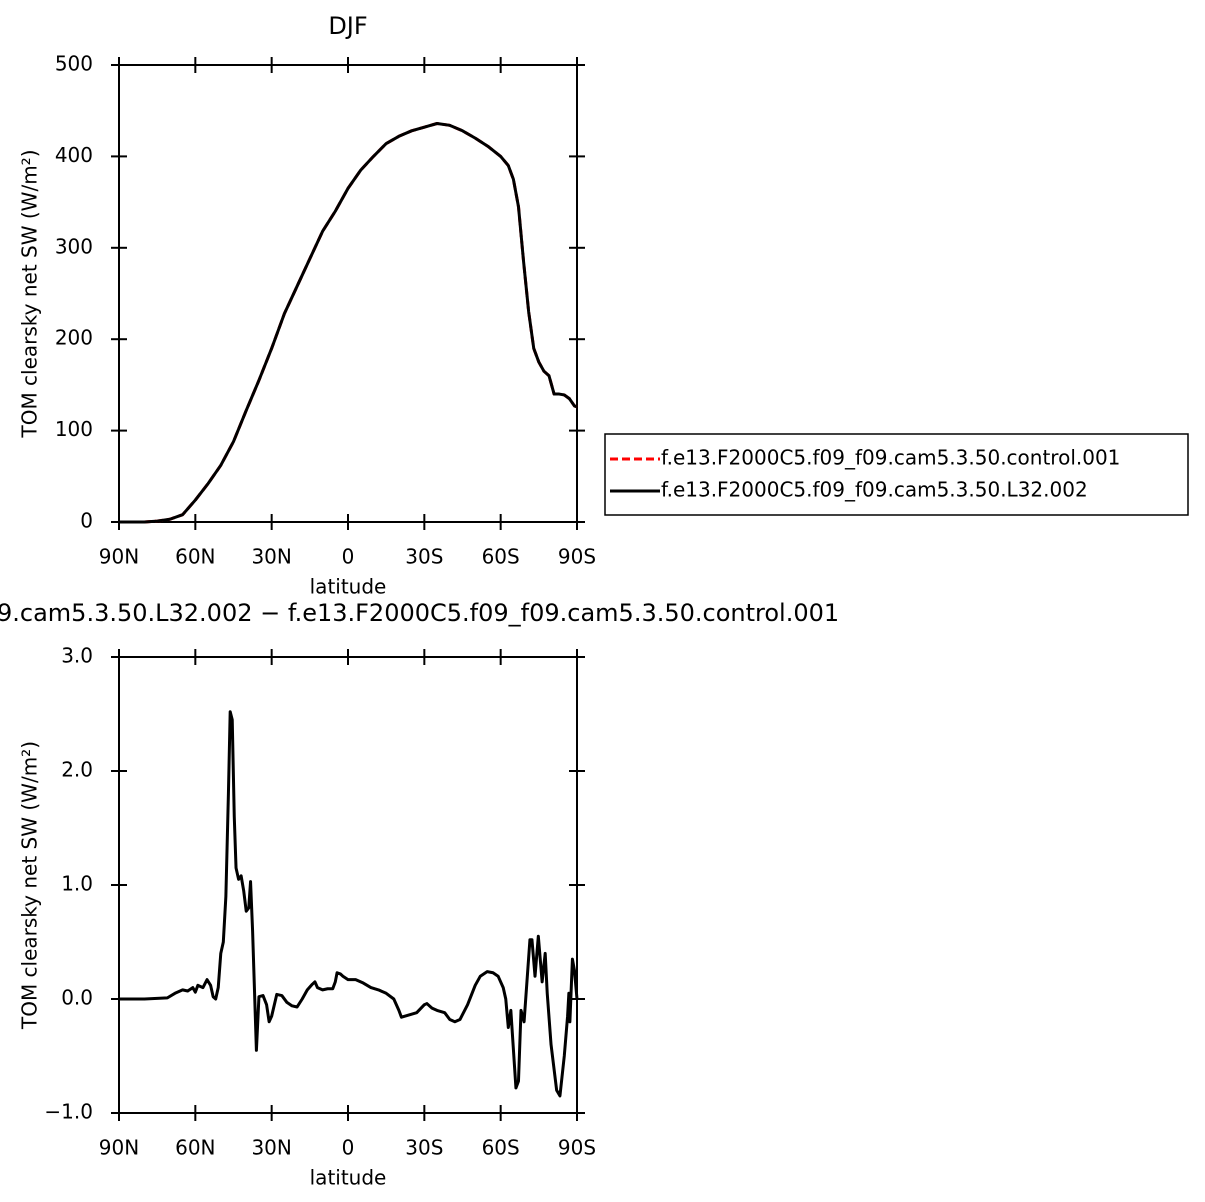 This screenshot has height=1202, width=1205. Describe the element at coordinates (74, 246) in the screenshot. I see `y-tick-label: 300` at that location.